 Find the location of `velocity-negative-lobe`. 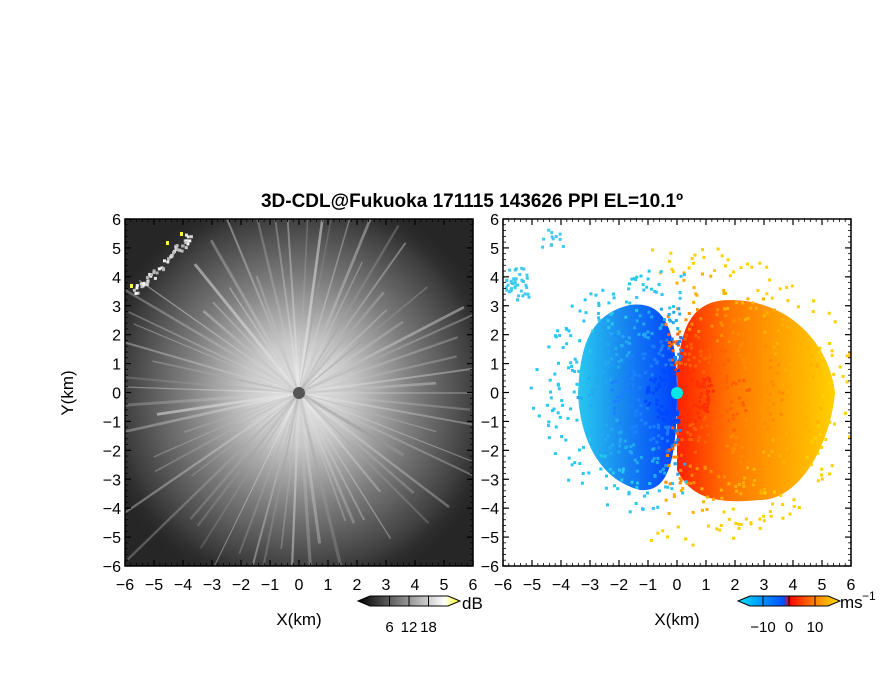

velocity-negative-lobe is located at coordinates (627, 397).